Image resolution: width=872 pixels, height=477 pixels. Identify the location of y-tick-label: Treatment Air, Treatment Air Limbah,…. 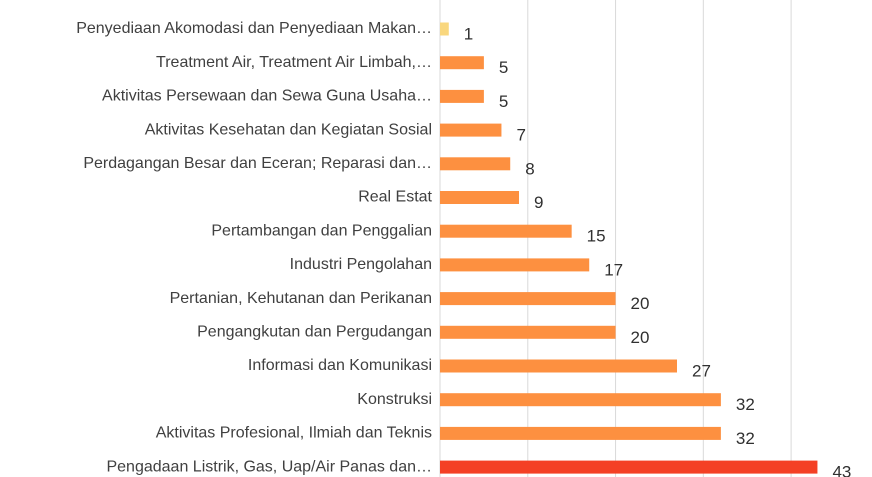
(294, 62).